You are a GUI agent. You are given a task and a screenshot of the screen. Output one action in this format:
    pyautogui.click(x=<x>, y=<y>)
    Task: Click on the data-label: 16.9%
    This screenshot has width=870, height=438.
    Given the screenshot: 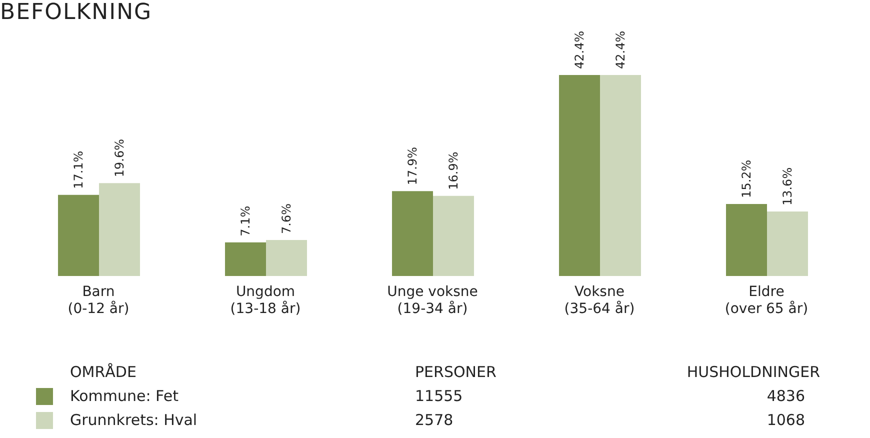 What is the action you would take?
    pyautogui.click(x=453, y=171)
    